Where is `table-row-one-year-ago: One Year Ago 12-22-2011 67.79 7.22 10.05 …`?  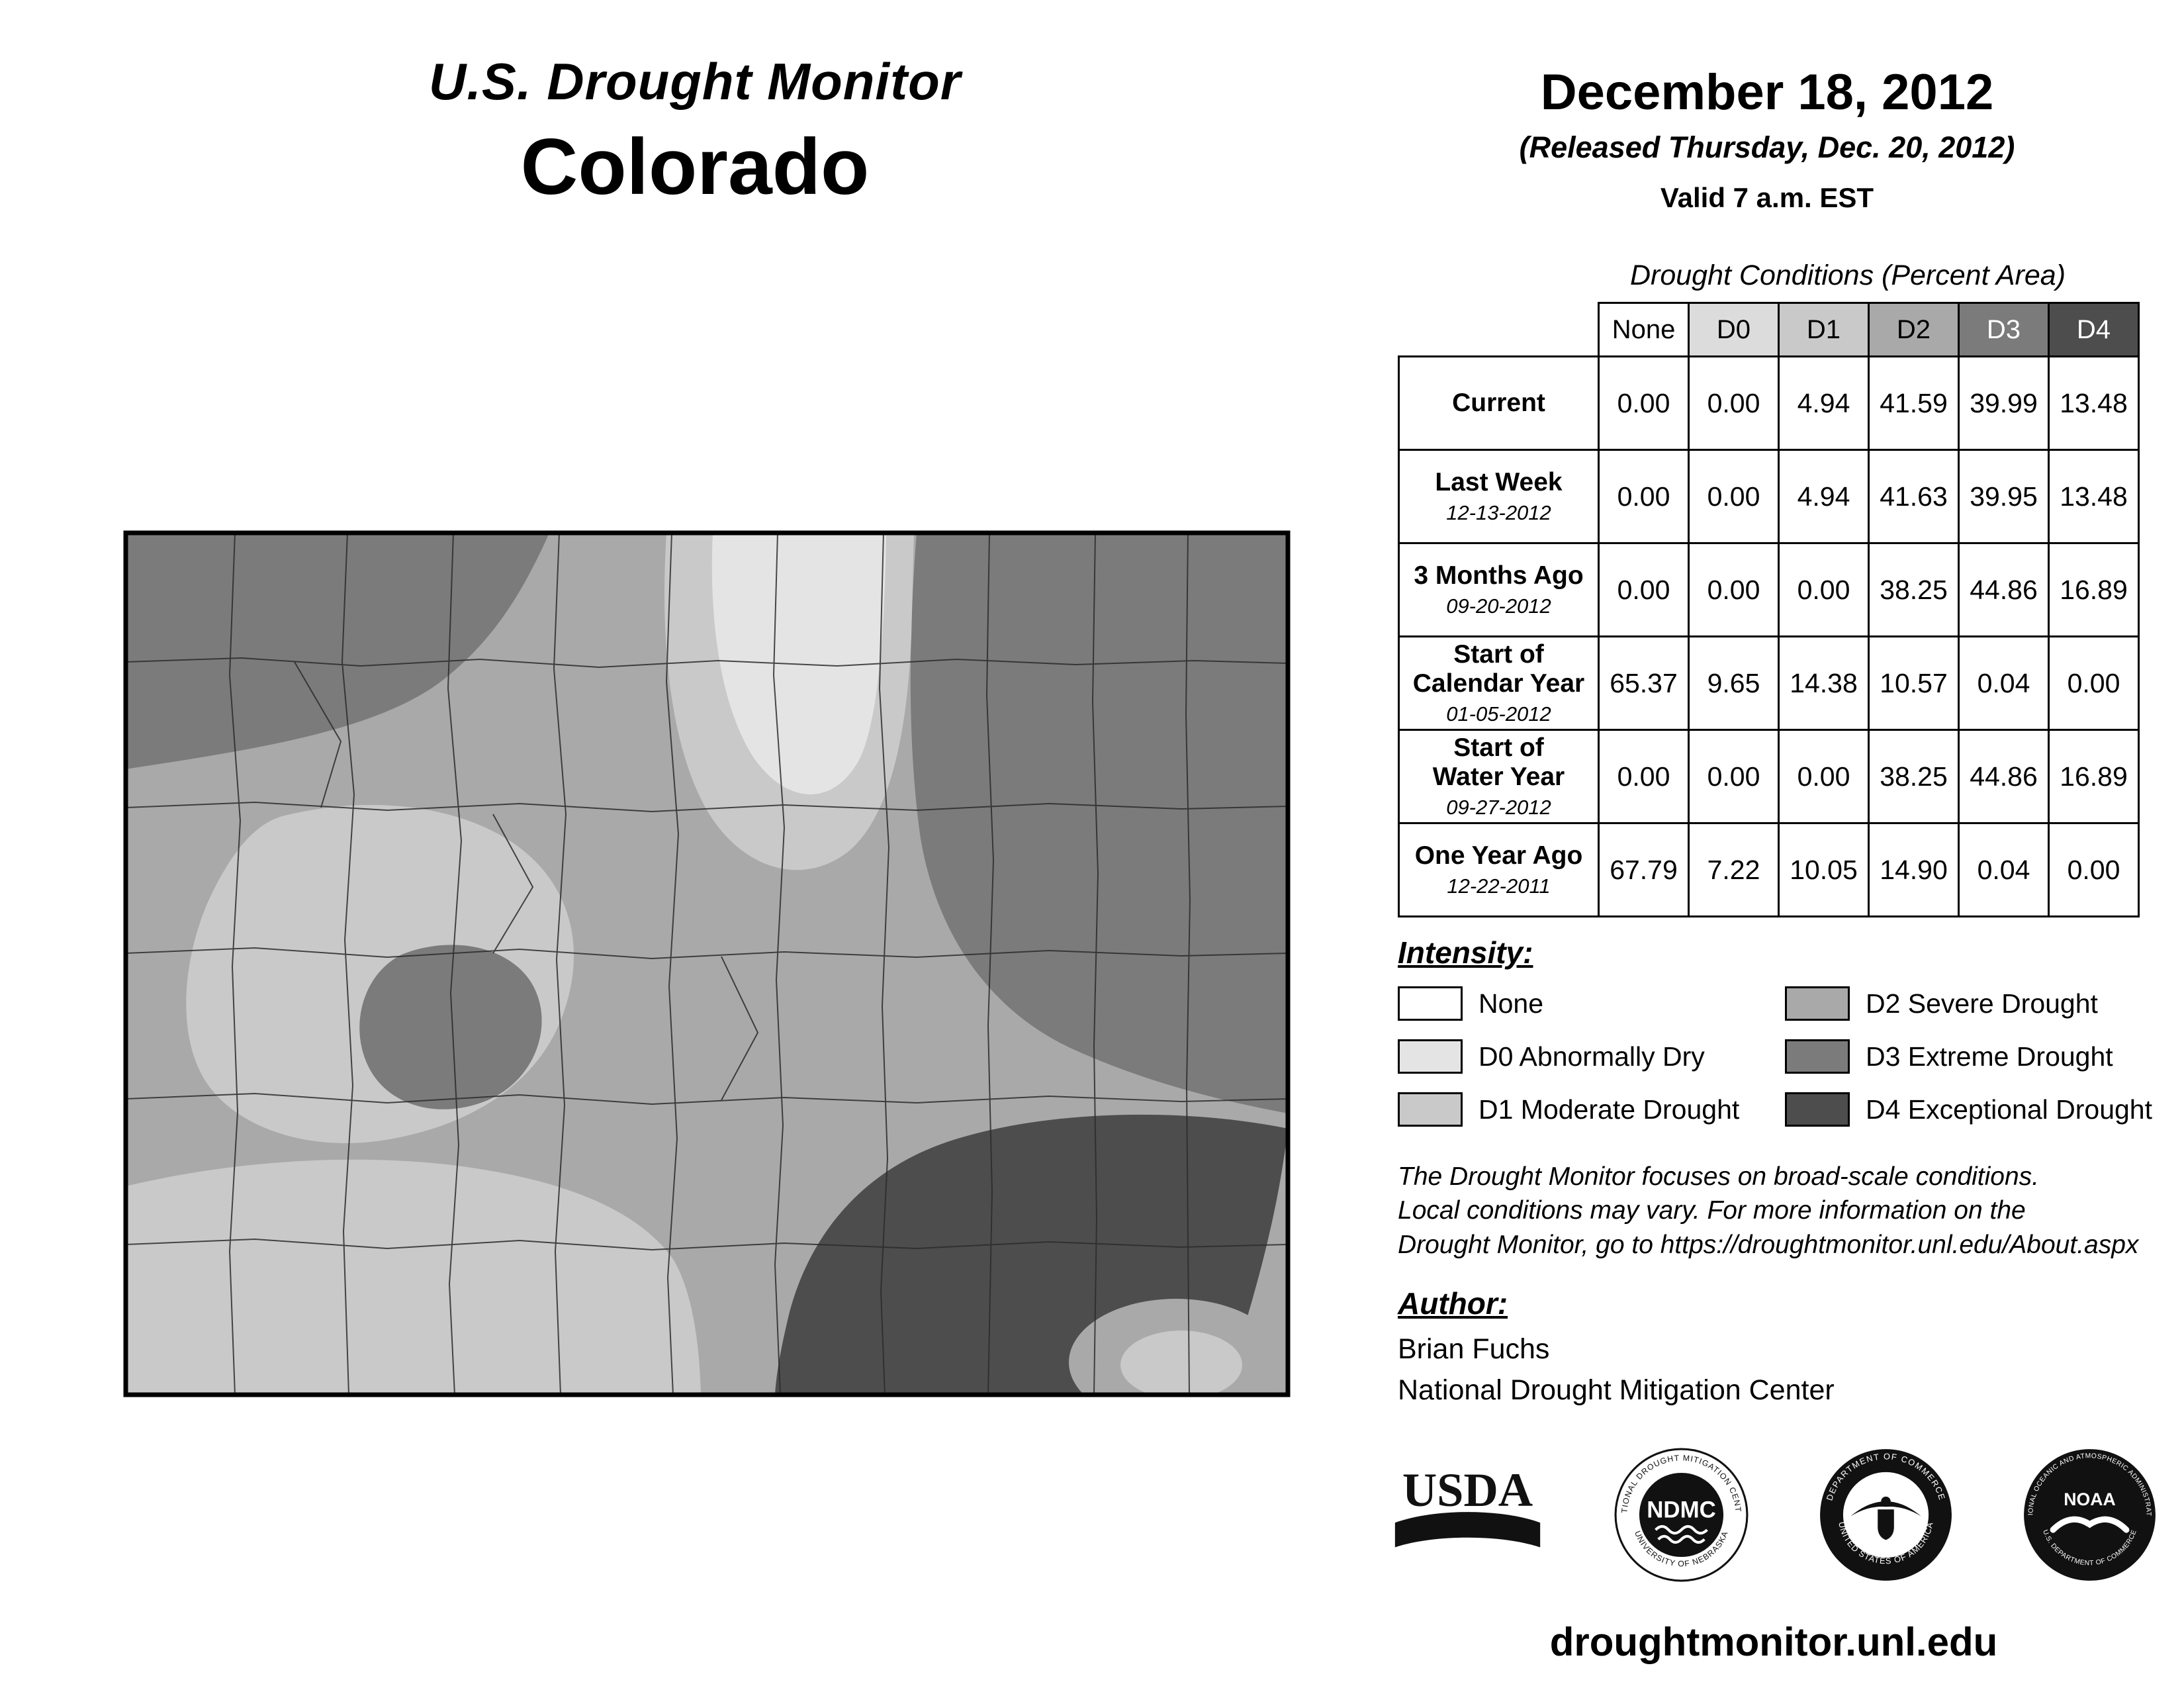 table-row-one-year-ago: One Year Ago 12-22-2011 67.79 7.22 10.05 … is located at coordinates (1769, 869).